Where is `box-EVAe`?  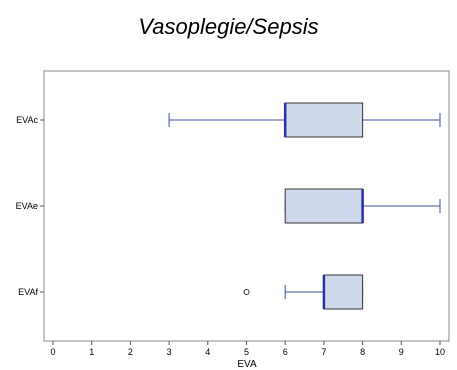 box-EVAe is located at coordinates (362, 206).